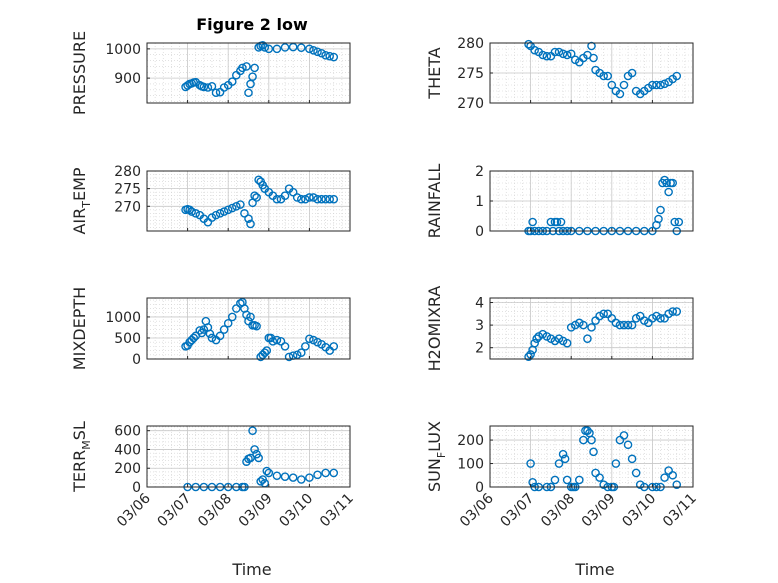 Image resolution: width=778 pixels, height=583 pixels. Describe the element at coordinates (434, 201) in the screenshot. I see `y-axis-label: RAINFALL` at that location.